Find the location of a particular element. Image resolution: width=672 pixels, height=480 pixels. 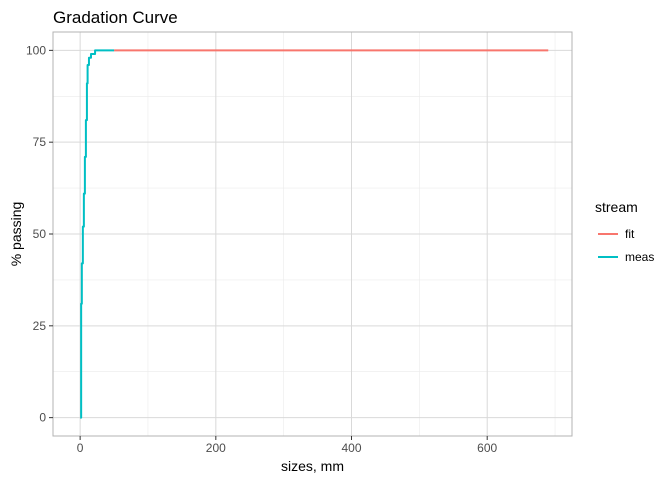

legend-label-meas: meas is located at coordinates (639, 257).